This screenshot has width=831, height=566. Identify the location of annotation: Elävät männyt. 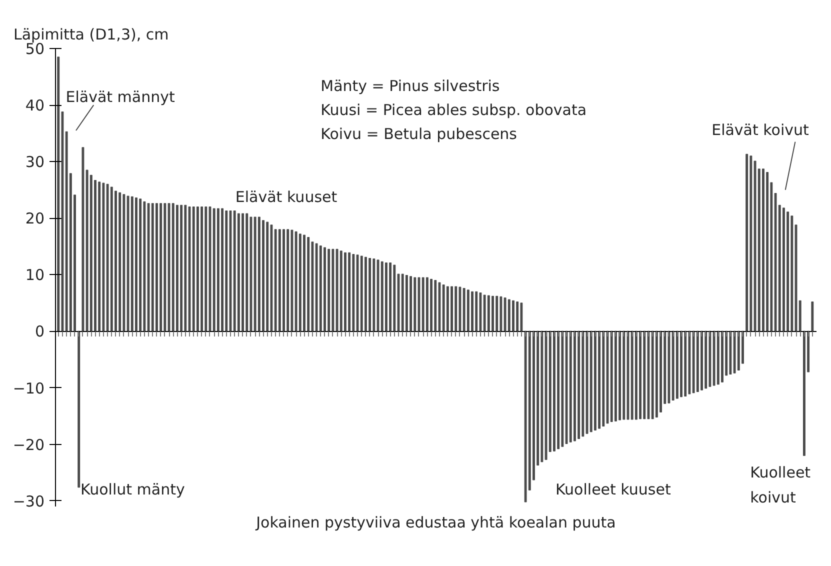
(120, 97).